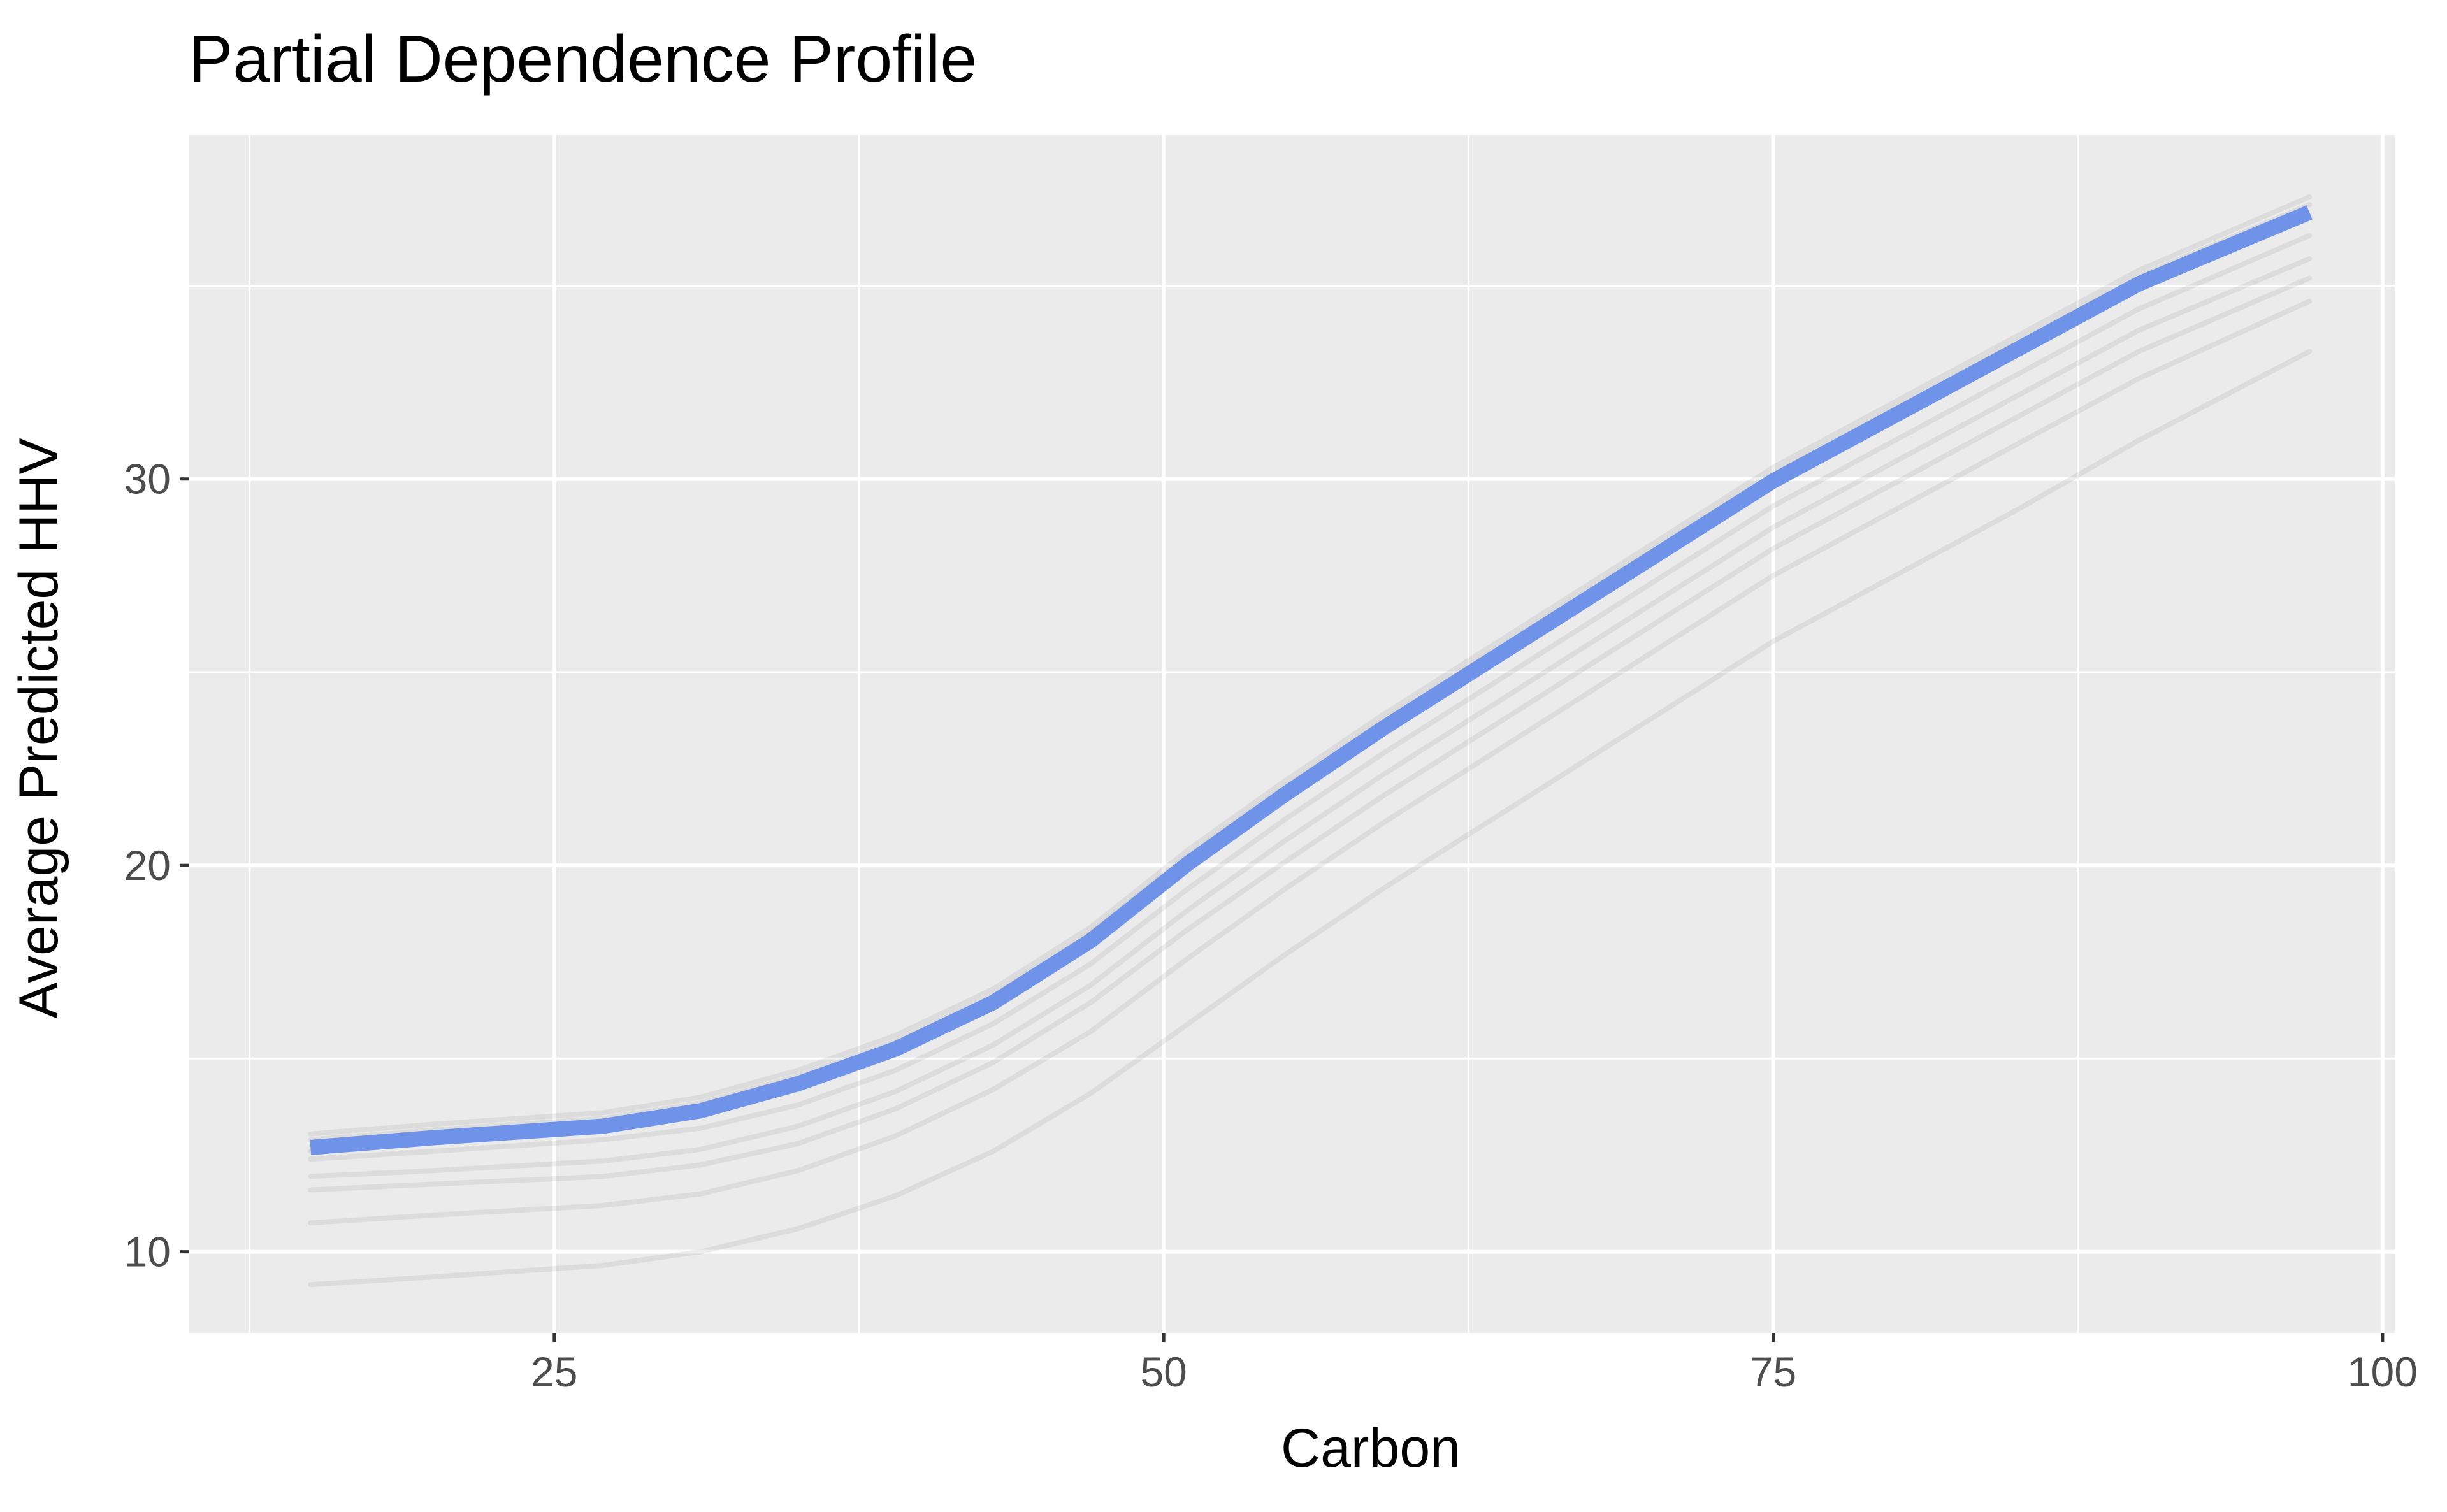  I want to click on y-tick-label: 30, so click(147, 479).